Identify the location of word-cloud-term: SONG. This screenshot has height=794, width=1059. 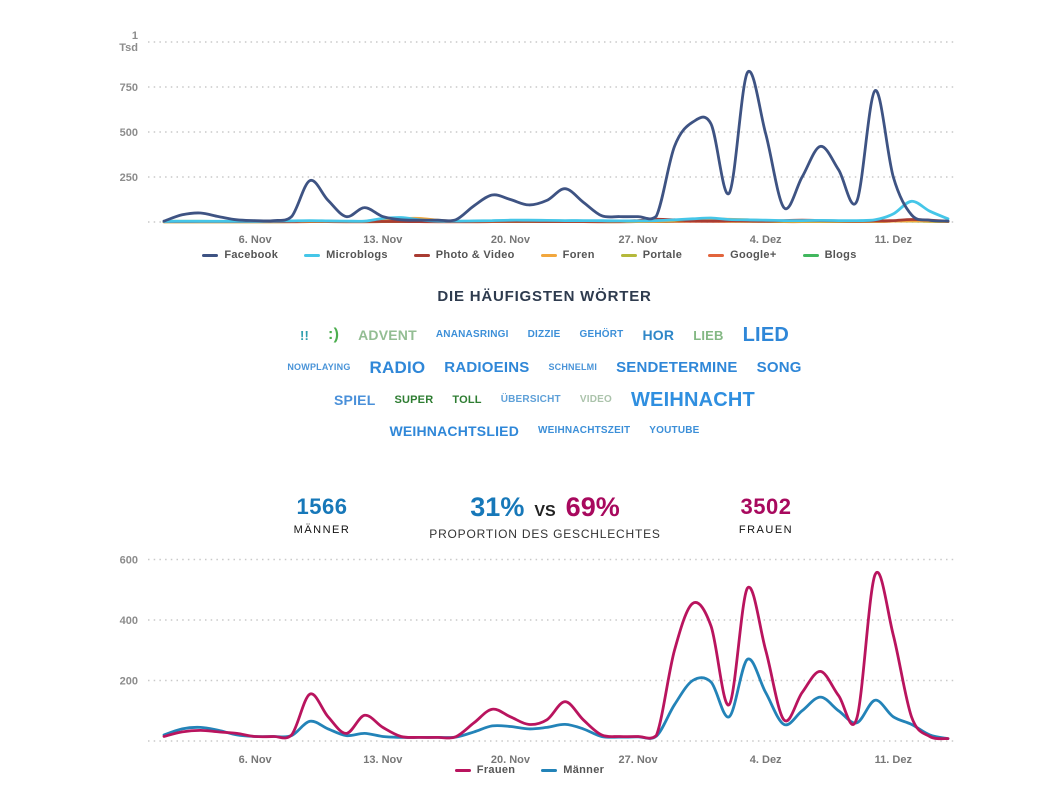
(779, 367).